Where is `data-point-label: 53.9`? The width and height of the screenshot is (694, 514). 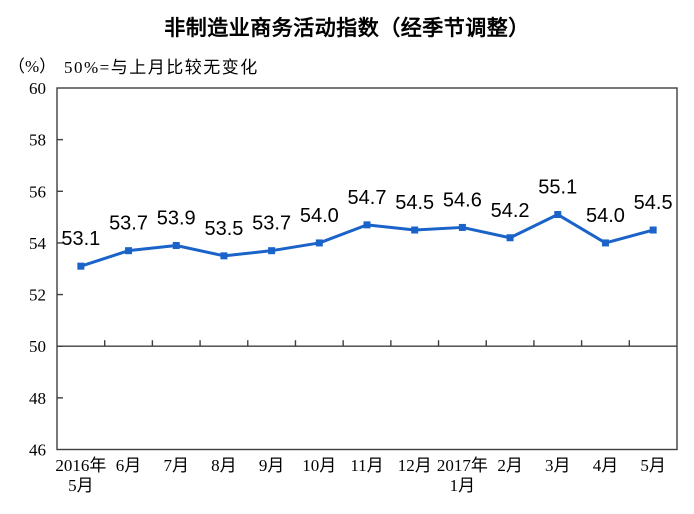
data-point-label: 53.9 is located at coordinates (176, 219).